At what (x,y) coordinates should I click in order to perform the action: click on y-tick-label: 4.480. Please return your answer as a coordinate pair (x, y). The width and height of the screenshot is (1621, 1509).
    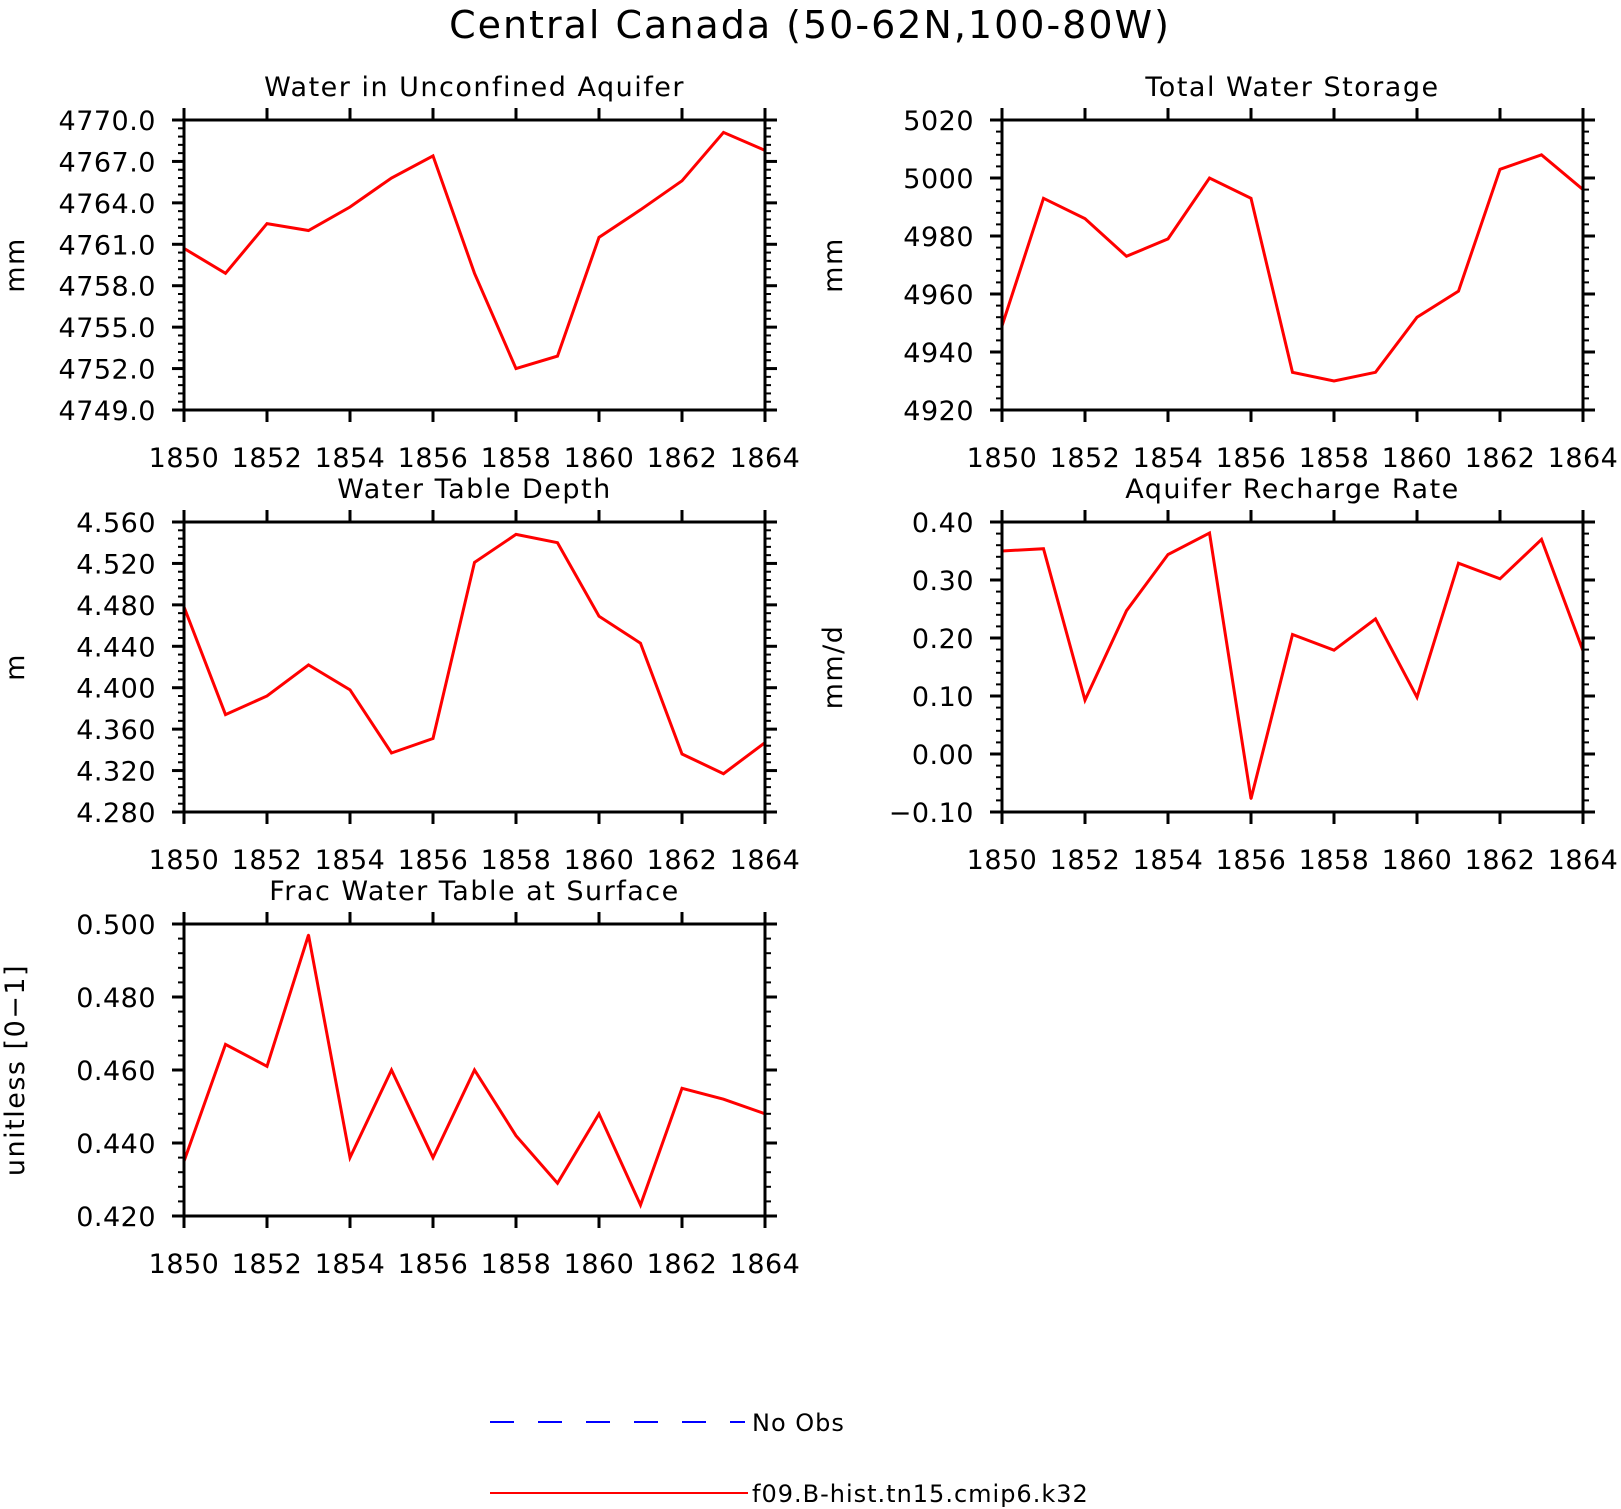
    Looking at the image, I should click on (116, 606).